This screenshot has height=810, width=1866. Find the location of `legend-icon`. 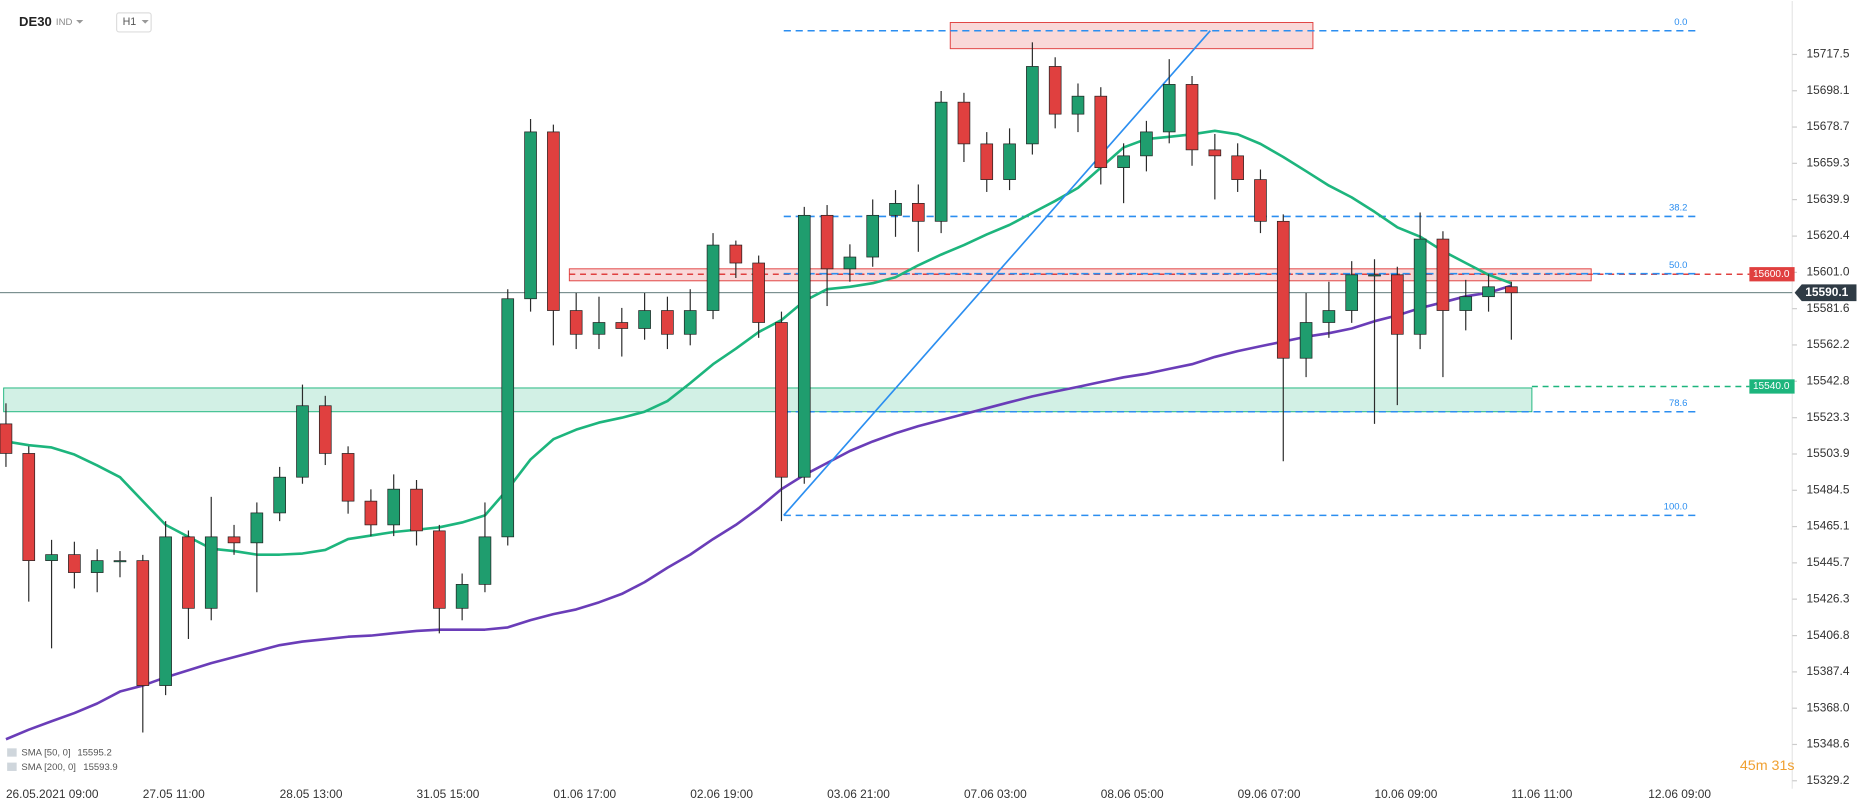

legend-icon is located at coordinates (12, 766).